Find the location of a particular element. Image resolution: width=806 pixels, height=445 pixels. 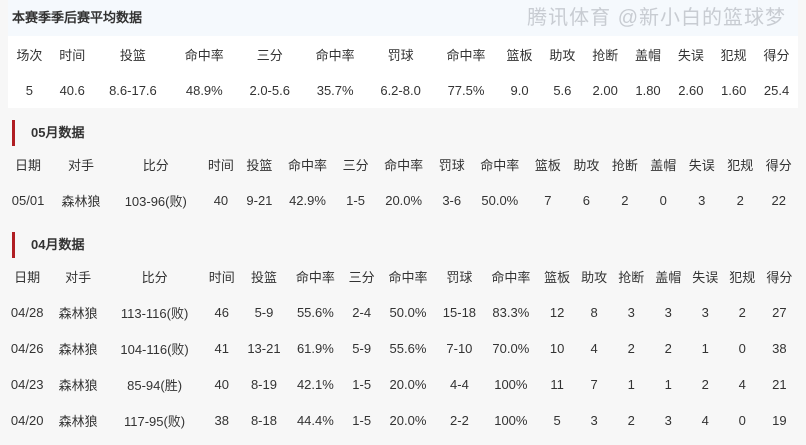

table-cell: 22 is located at coordinates (778, 200).